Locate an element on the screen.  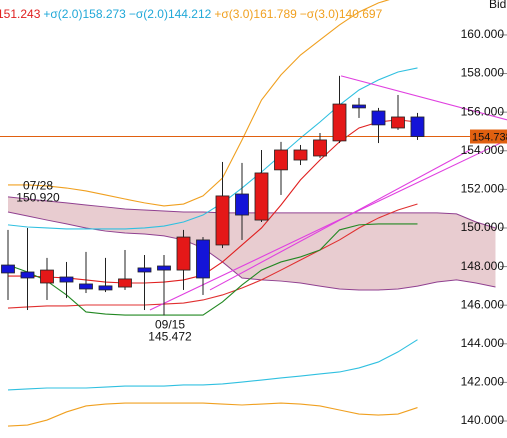
y-tick-label: 148.000 is located at coordinates (483, 266).